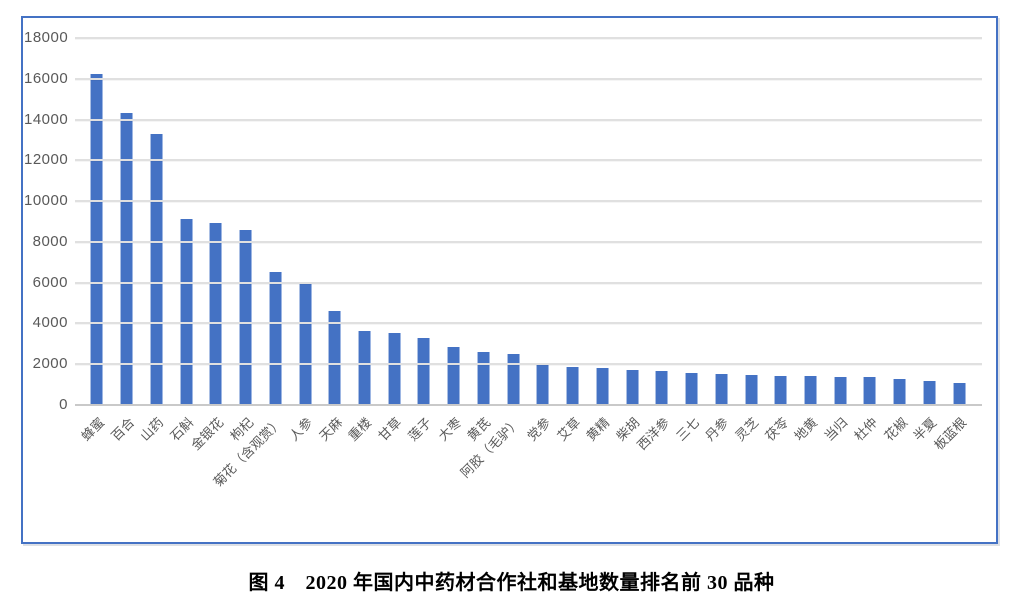 The height and width of the screenshot is (616, 1023). I want to click on bar-艾草, so click(573, 385).